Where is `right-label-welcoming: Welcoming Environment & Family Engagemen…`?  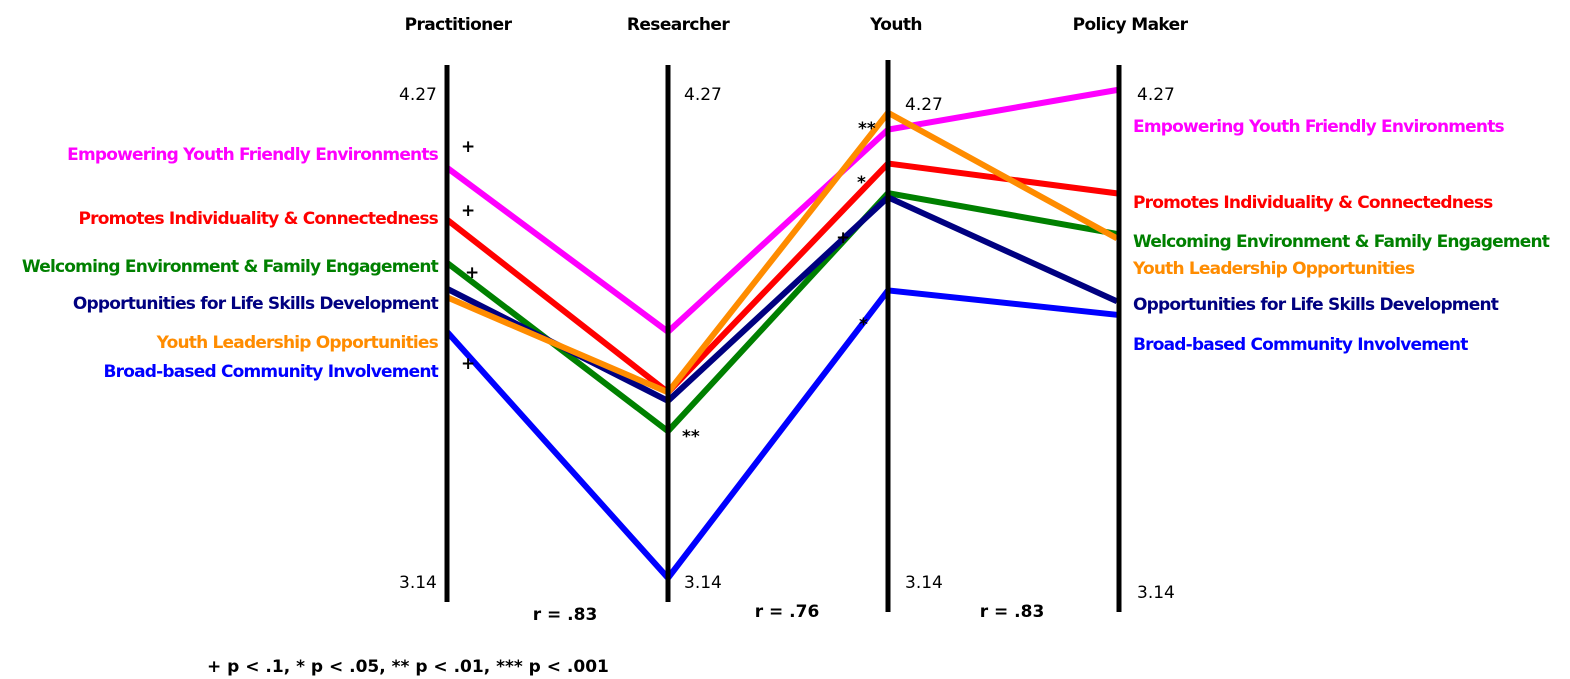
right-label-welcoming: Welcoming Environment & Family Engagemen… is located at coordinates (1341, 242).